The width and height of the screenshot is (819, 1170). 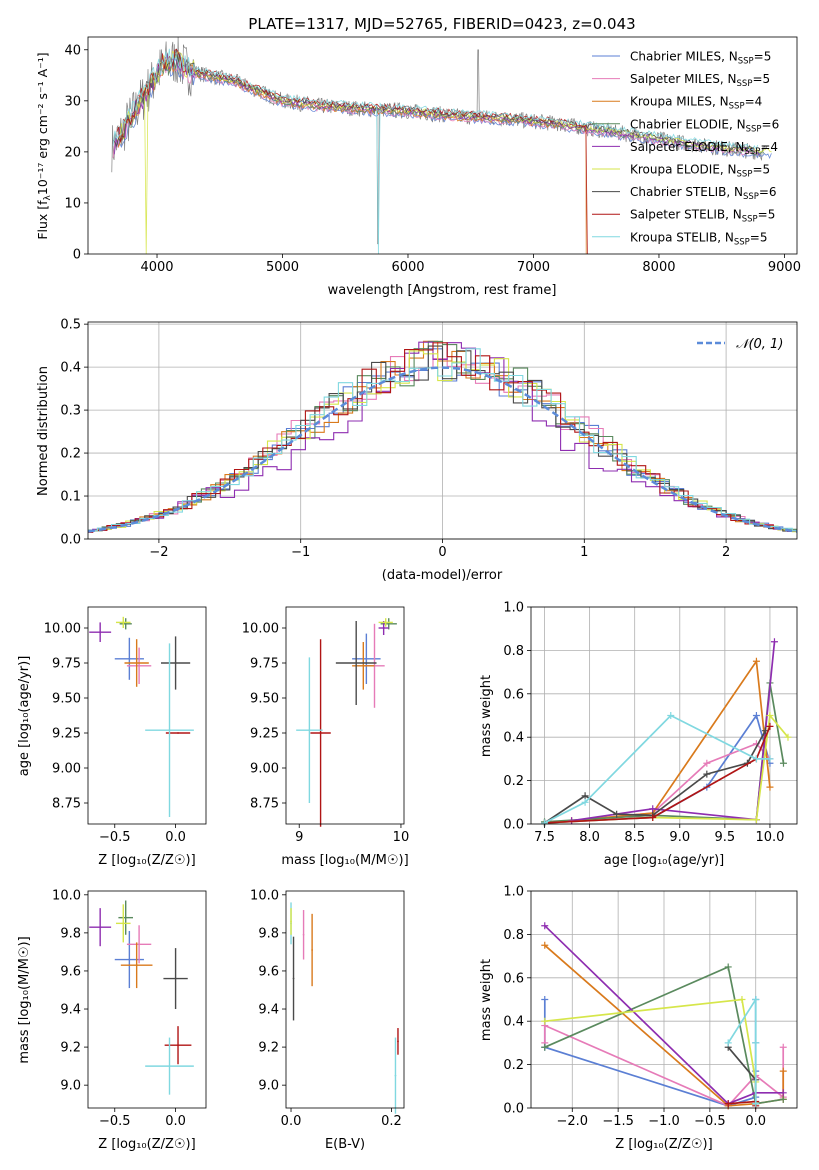 What do you see at coordinates (345, 999) in the screenshot?
I see `mass-vs-ebv-frame` at bounding box center [345, 999].